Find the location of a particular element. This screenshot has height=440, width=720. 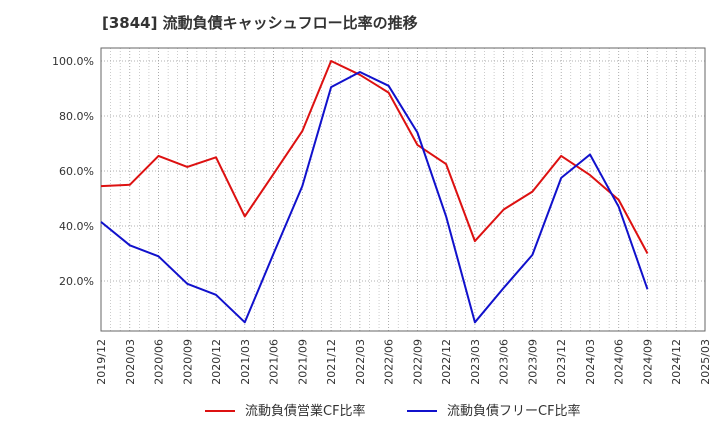

x-tick-label: 2021/06 is located at coordinates (274, 362).